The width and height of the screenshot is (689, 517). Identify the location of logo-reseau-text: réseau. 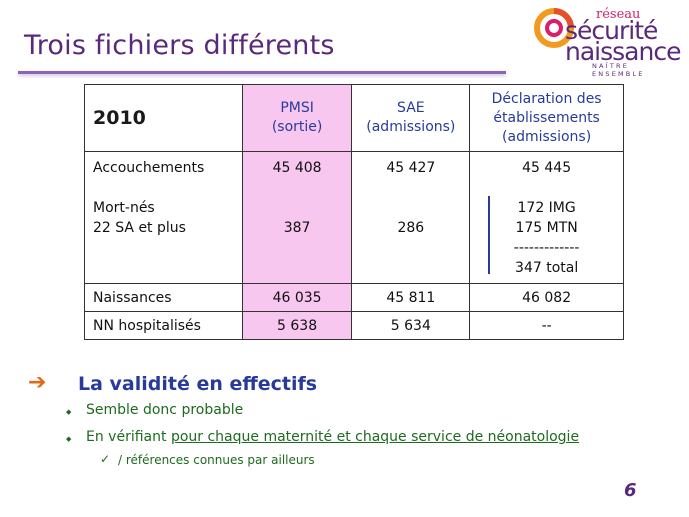
(618, 14).